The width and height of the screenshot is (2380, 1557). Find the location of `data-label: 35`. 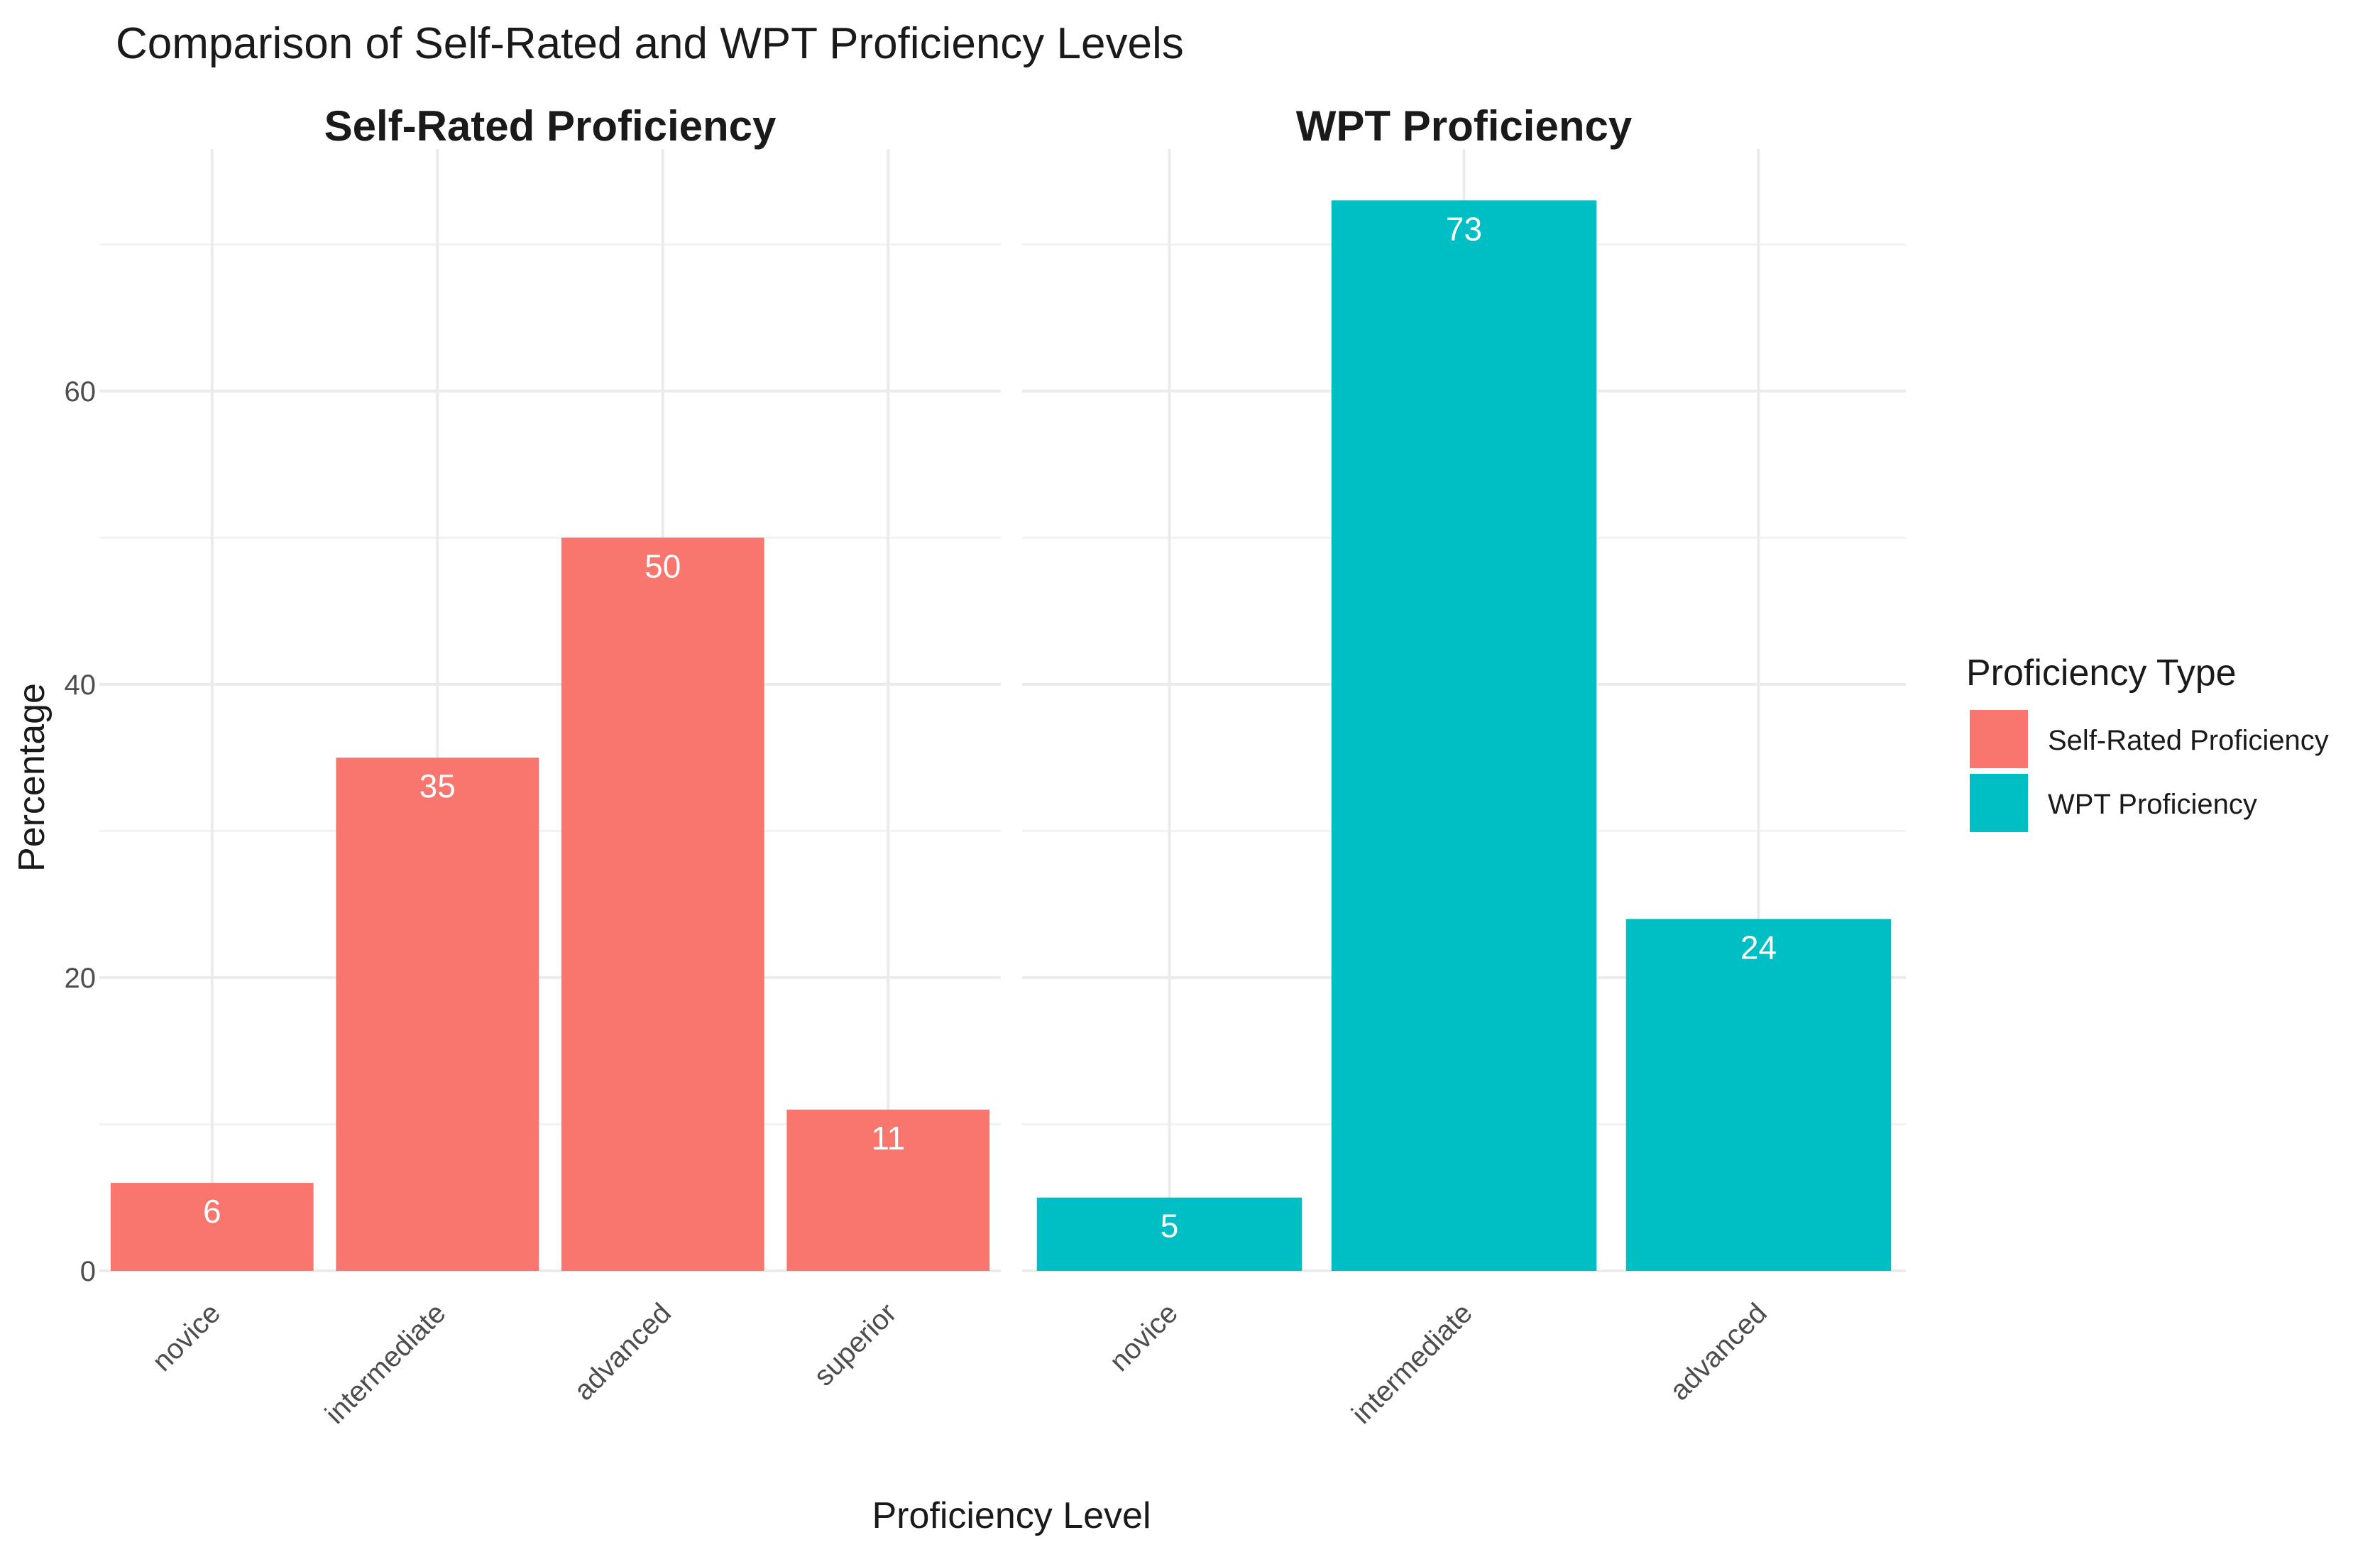

data-label: 35 is located at coordinates (437, 785).